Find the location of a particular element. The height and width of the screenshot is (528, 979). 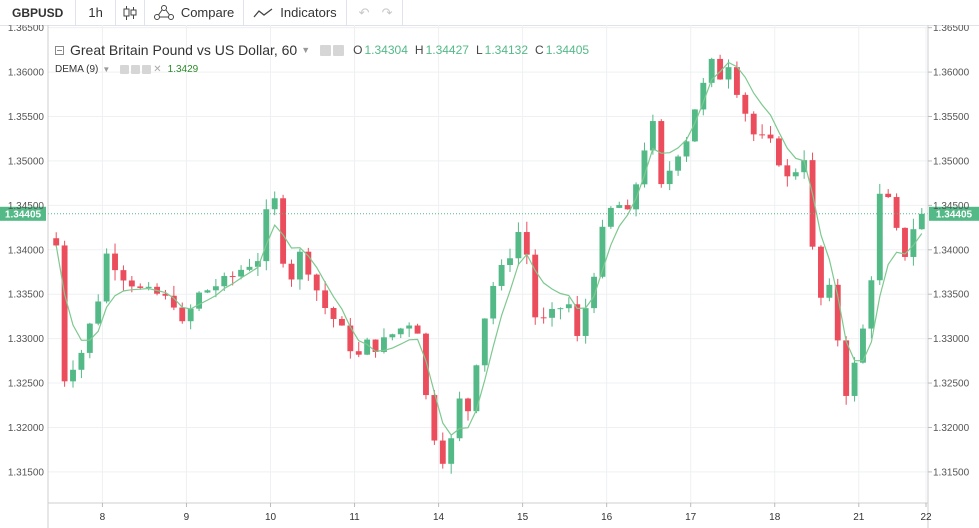

indicators-icon is located at coordinates (263, 12).